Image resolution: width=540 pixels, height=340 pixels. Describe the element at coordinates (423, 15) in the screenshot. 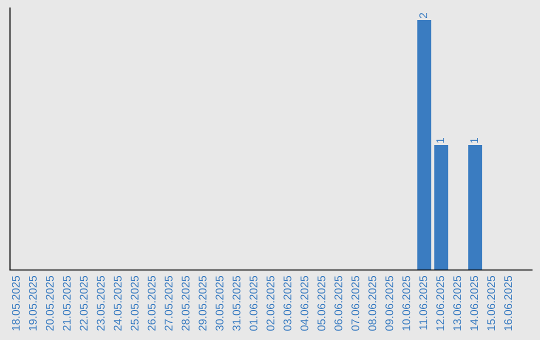

I see `data-label: 2` at that location.